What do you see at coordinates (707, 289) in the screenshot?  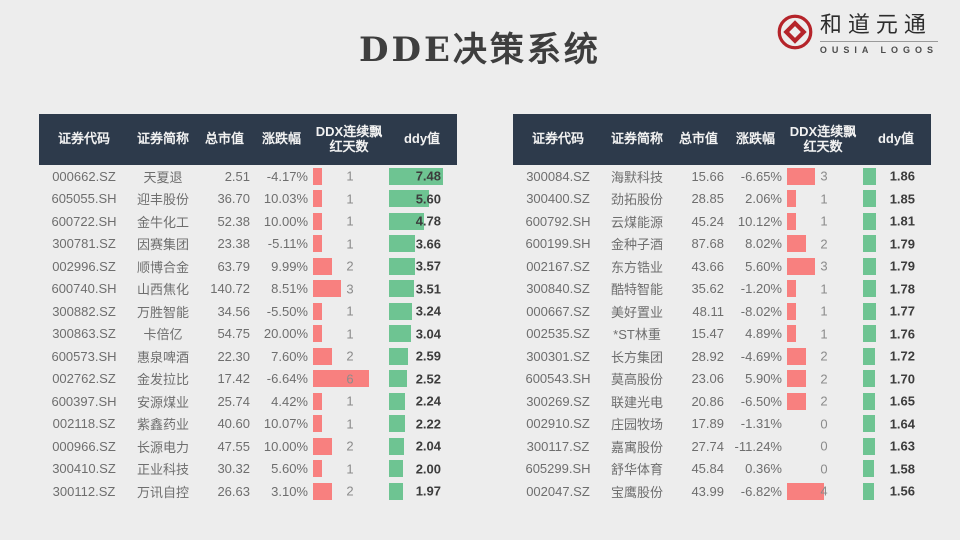 I see `market-cap: 35.62` at bounding box center [707, 289].